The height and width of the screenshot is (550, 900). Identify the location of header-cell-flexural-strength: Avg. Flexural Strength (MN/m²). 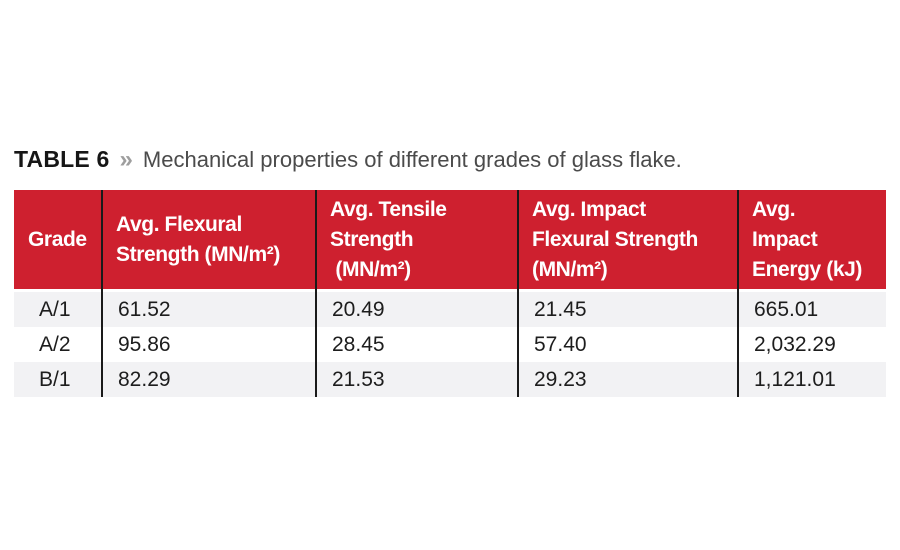
(209, 239).